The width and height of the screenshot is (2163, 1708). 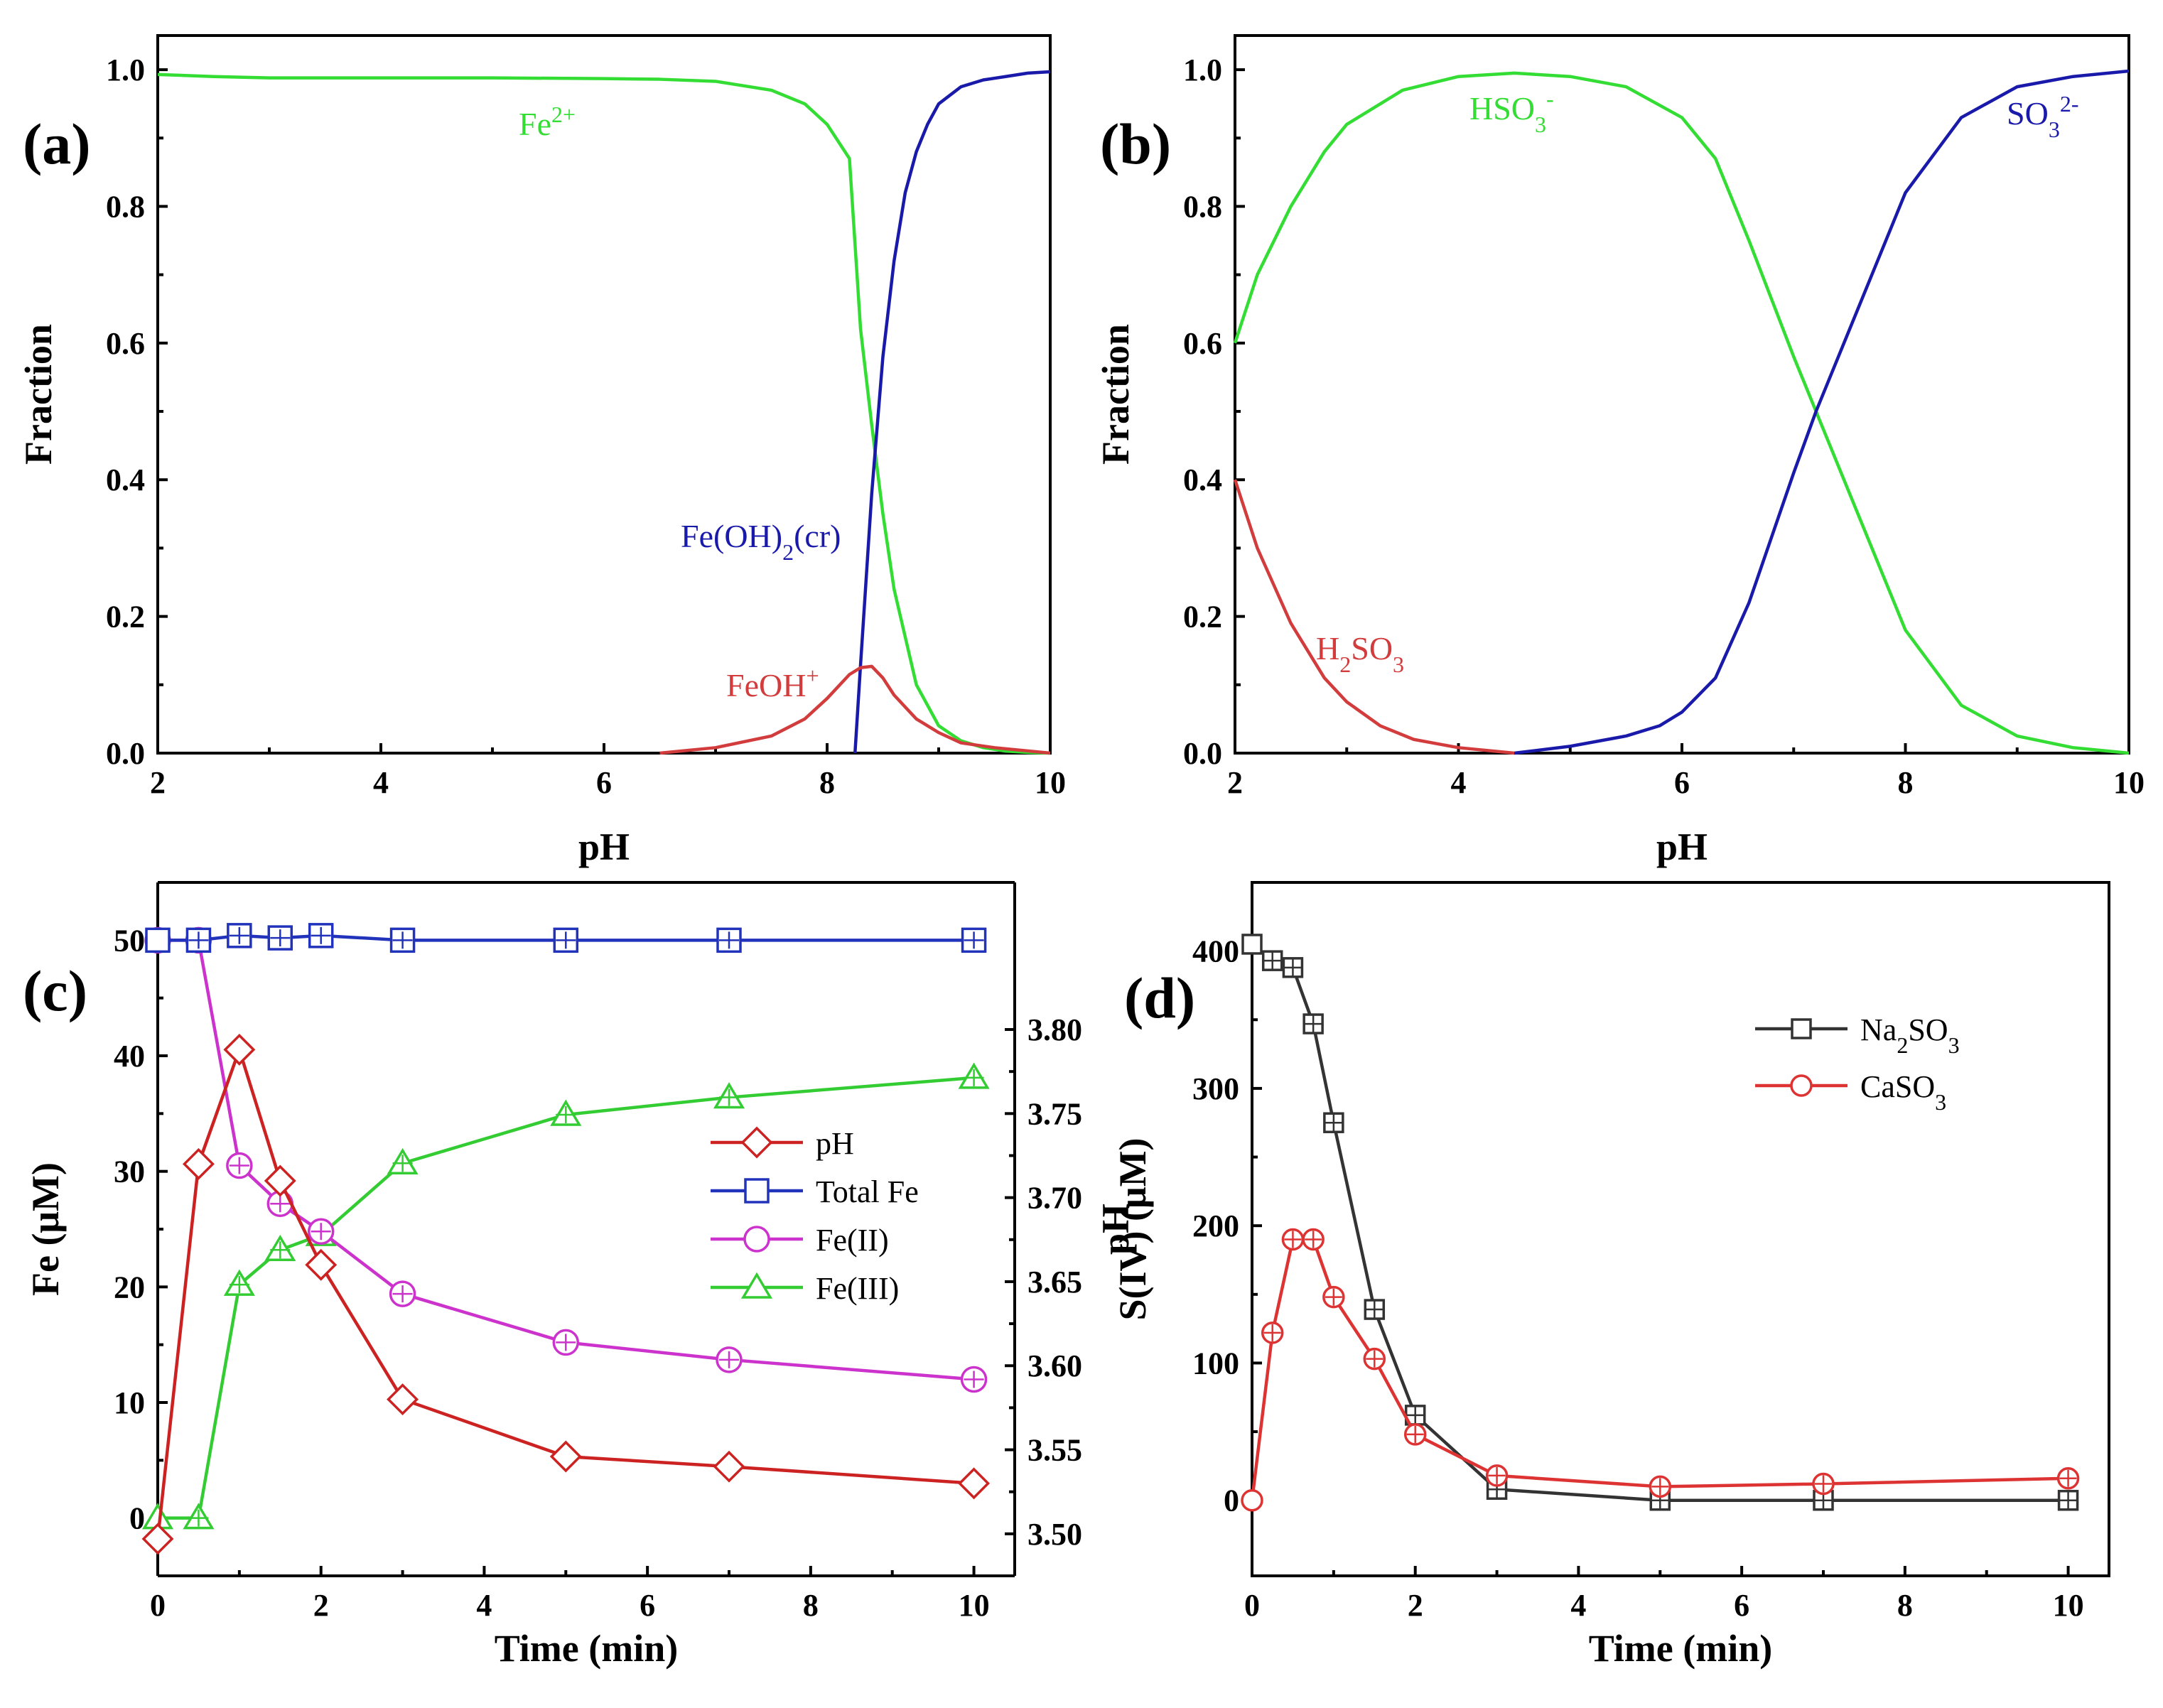 I want to click on y-right-tick-label: 3.65, so click(x=1054, y=1282).